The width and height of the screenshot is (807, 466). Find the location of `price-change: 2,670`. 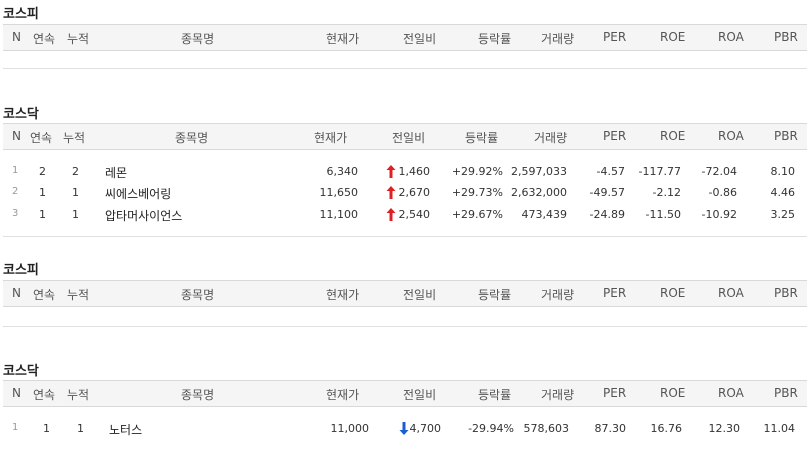

price-change: 2,670 is located at coordinates (414, 192).